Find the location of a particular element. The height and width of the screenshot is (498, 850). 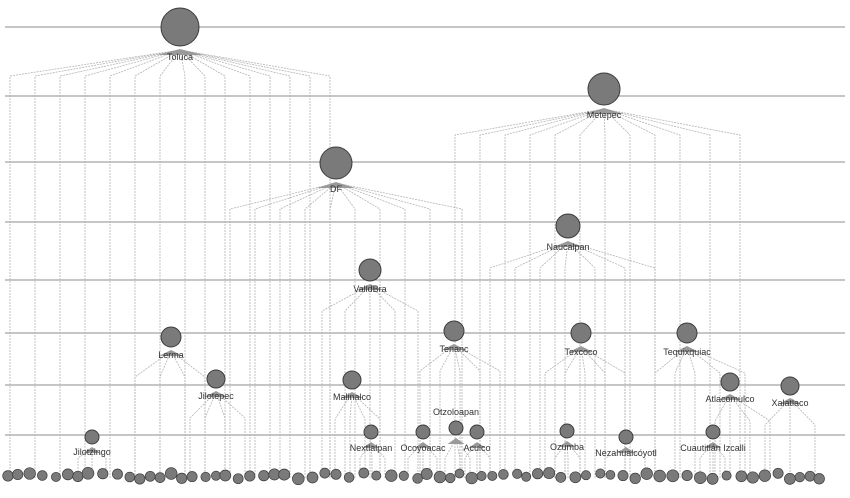

node-jilotepec: Jilotepec is located at coordinates (216, 385).